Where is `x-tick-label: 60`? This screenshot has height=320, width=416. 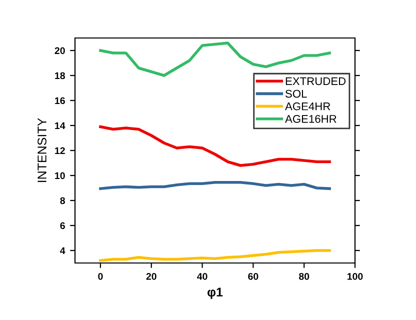 x-tick-label: 60 is located at coordinates (253, 276).